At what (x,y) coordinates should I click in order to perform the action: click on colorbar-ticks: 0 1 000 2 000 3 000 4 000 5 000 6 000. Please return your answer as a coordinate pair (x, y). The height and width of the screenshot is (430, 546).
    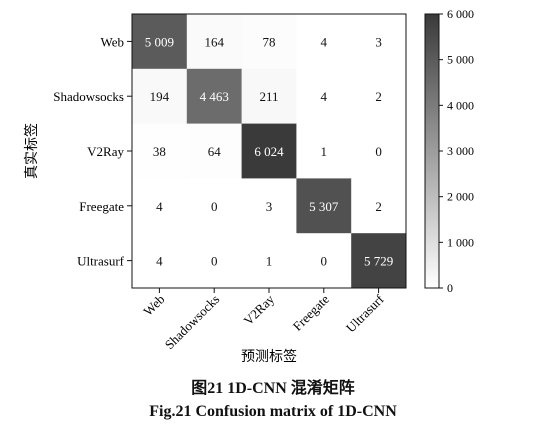
    Looking at the image, I should click on (456, 151).